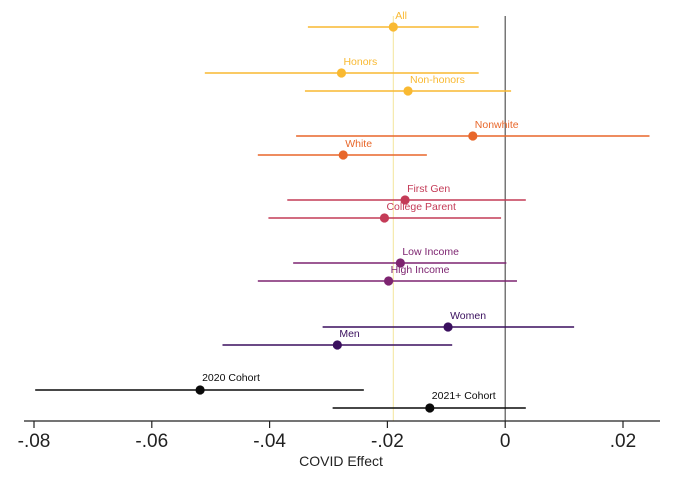  What do you see at coordinates (388, 281) in the screenshot?
I see `point-high-income` at bounding box center [388, 281].